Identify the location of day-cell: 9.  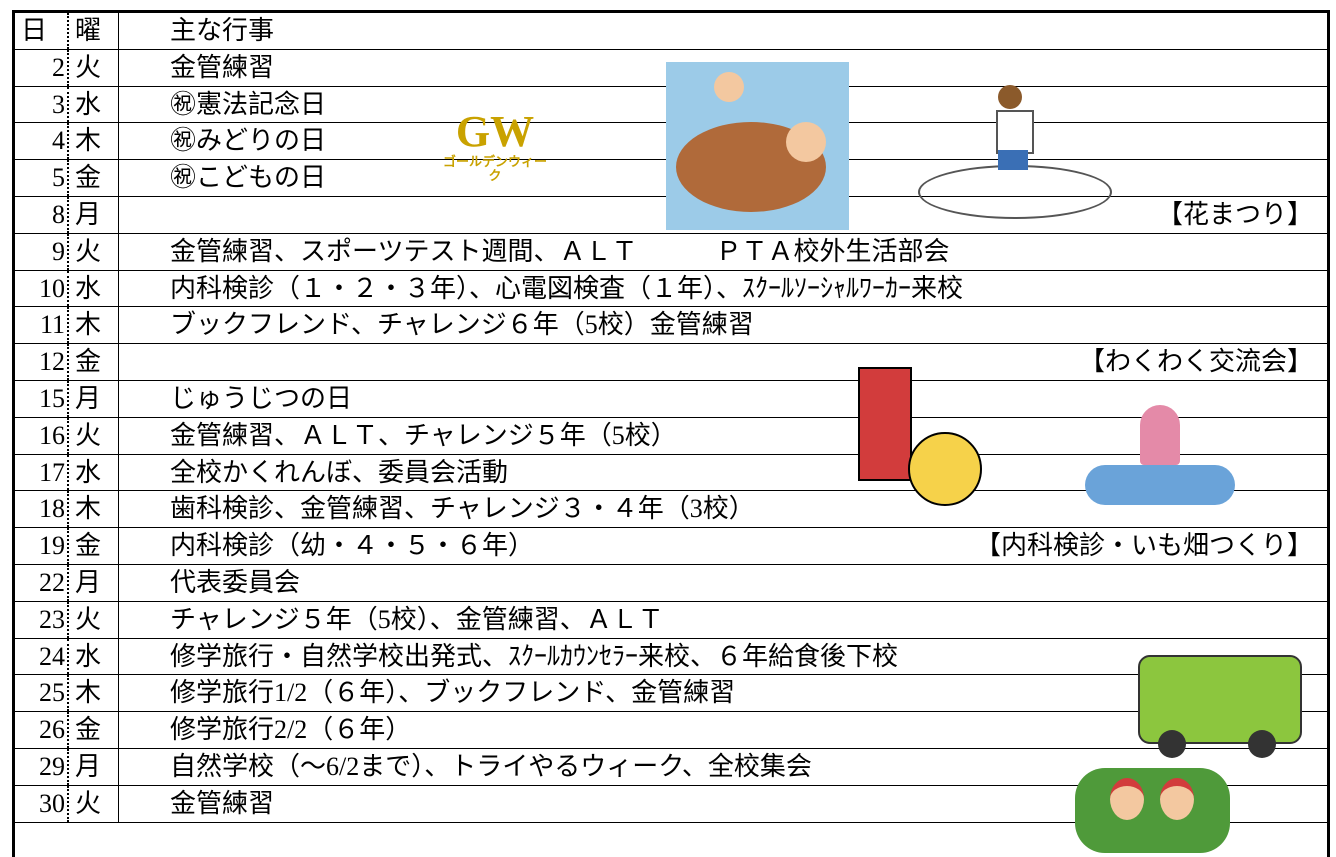
(42, 251).